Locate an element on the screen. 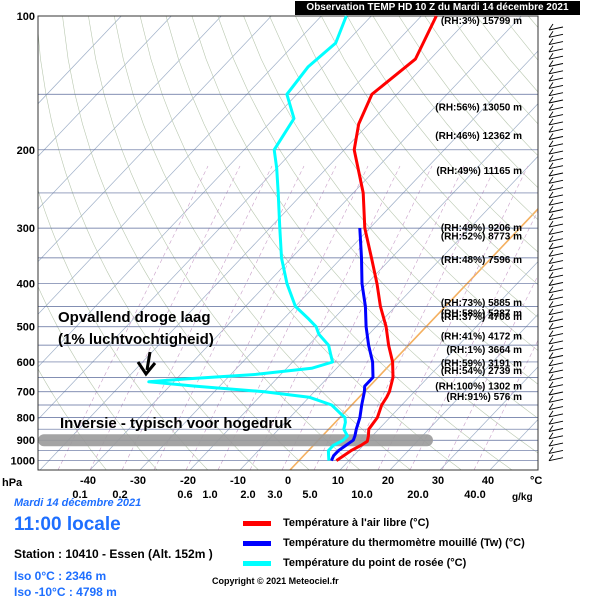 This screenshot has height=599, width=595. mixing-ratio-tick-label: 20.0 is located at coordinates (417, 495).